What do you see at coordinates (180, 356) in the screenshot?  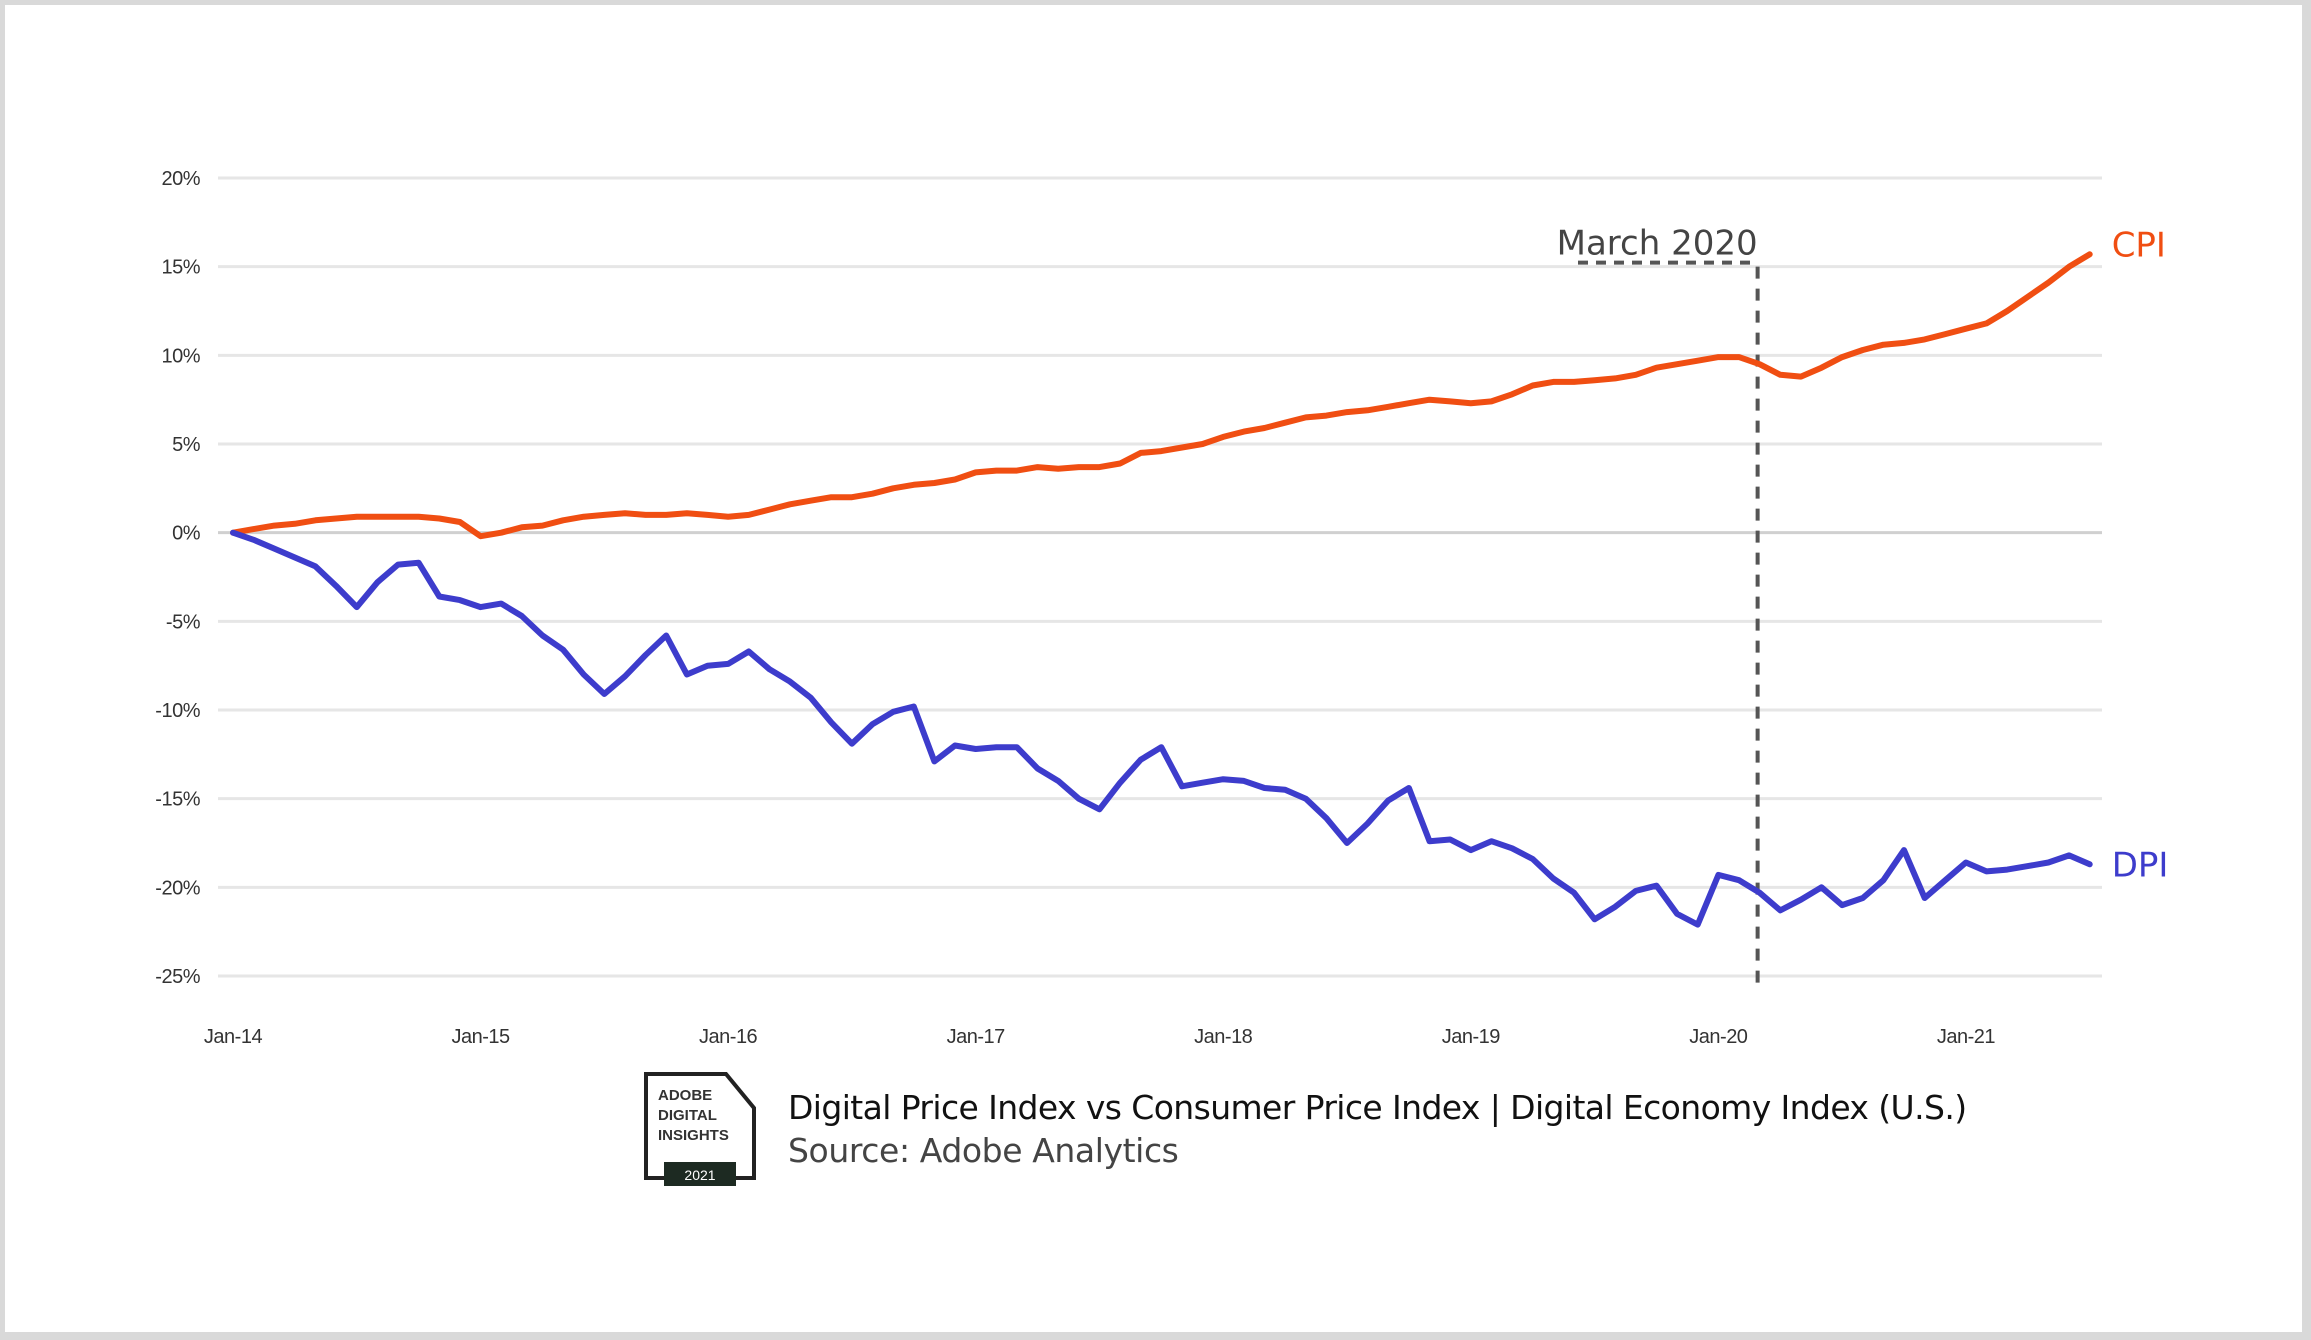 I see `y-tick-label: 10%` at bounding box center [180, 356].